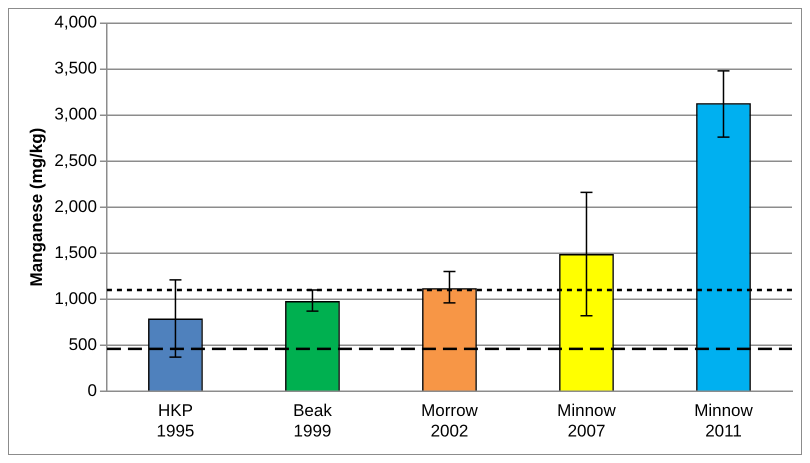 This screenshot has height=463, width=810. Describe the element at coordinates (75, 252) in the screenshot. I see `y-tick-label: 1,500` at that location.